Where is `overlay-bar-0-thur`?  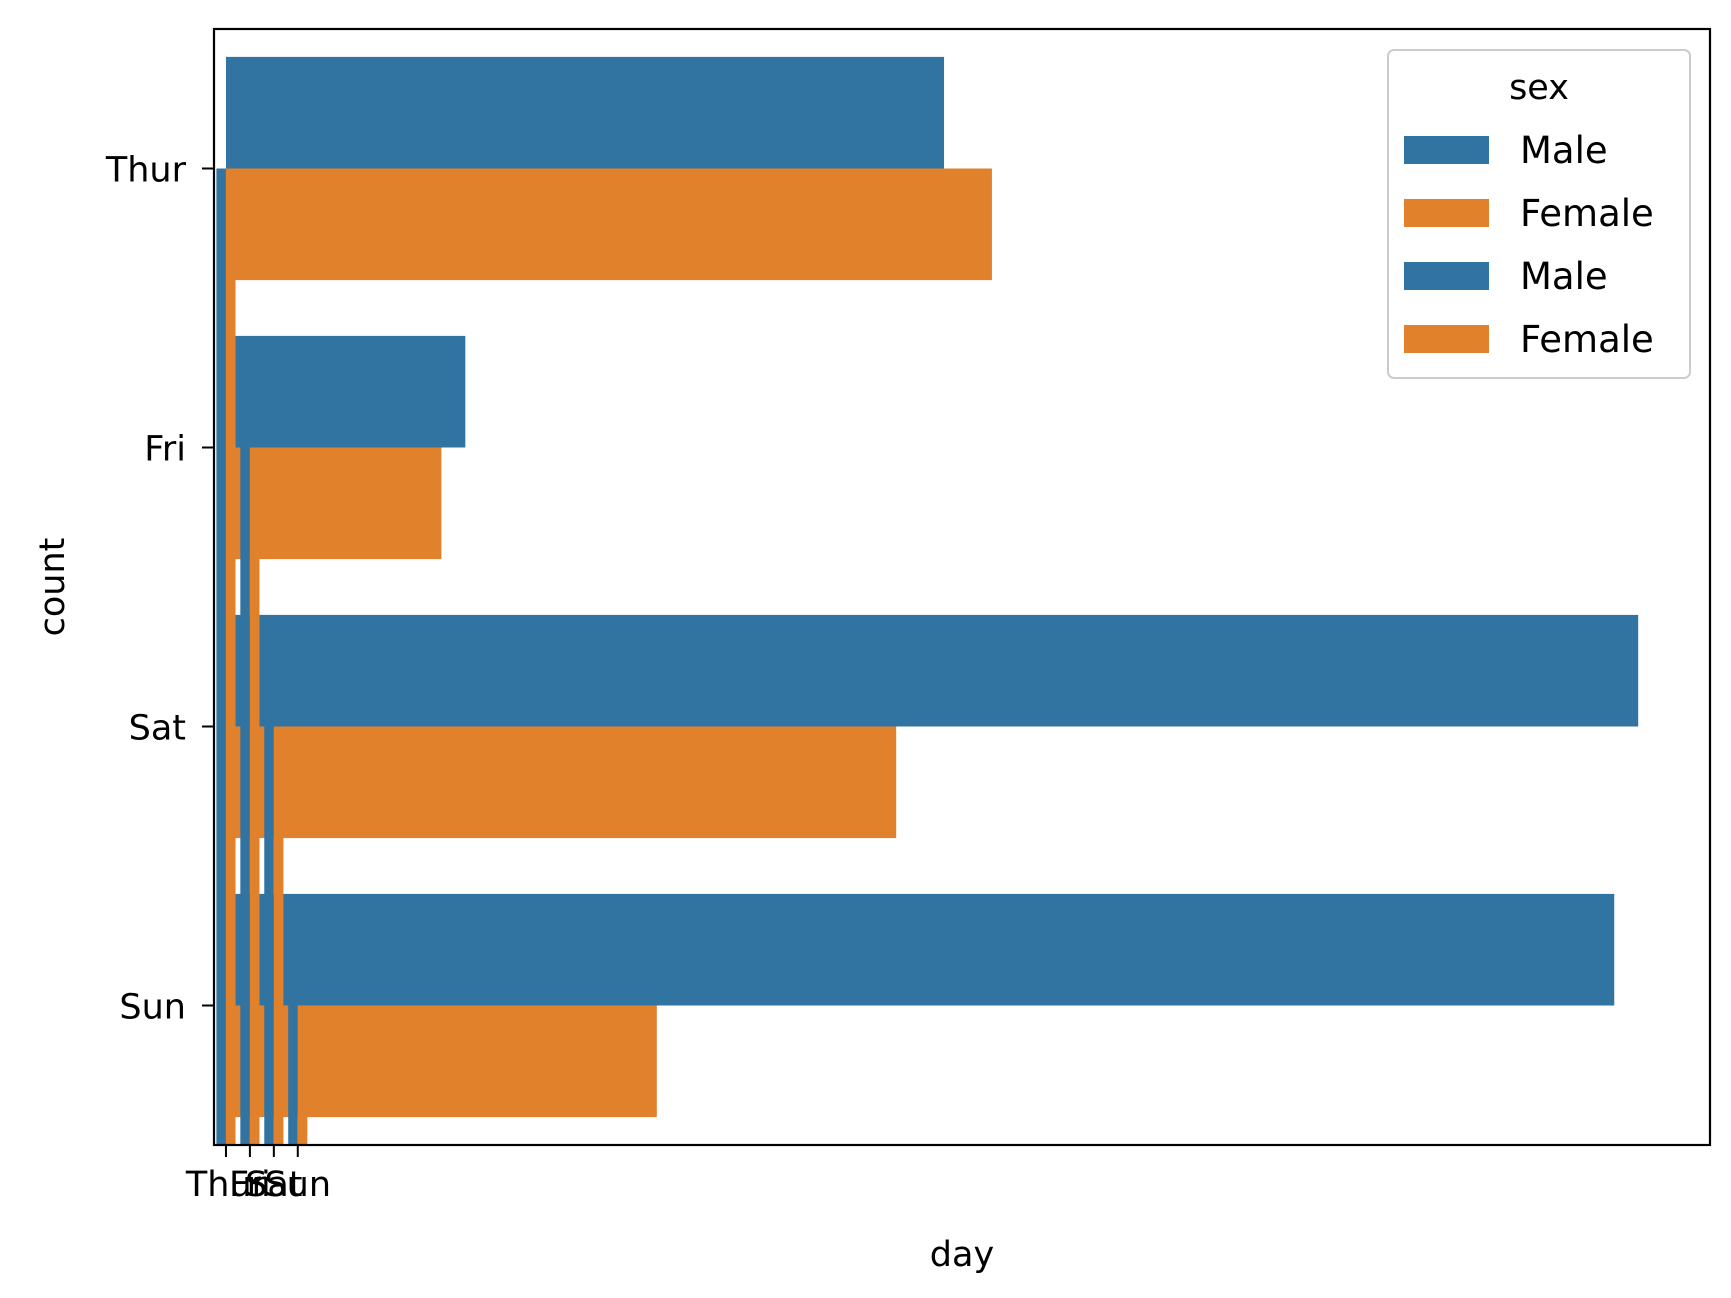
overlay-bar-0-thur is located at coordinates (221, 656).